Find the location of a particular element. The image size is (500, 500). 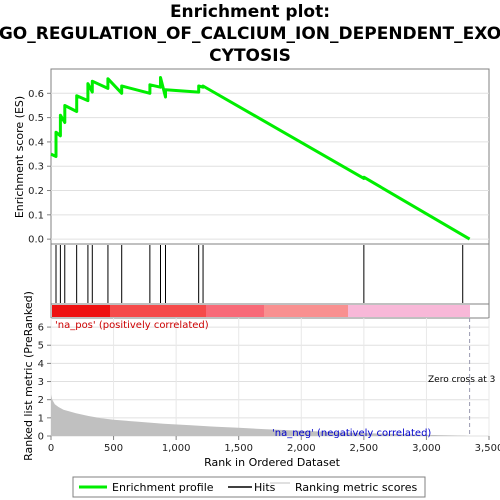

es-tick-label: 0.1 is located at coordinates (36, 215).